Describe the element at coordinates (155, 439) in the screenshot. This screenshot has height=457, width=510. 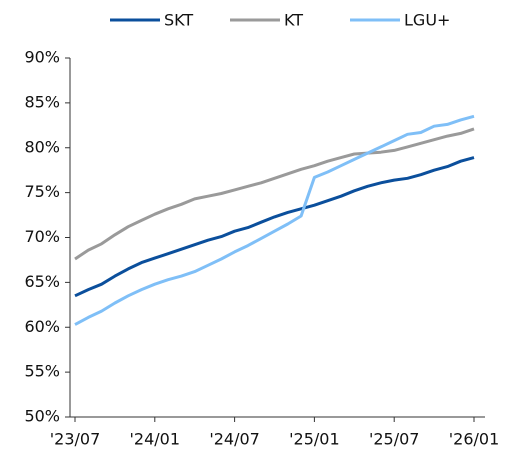
I see `x-tick-label: '24/01` at that location.